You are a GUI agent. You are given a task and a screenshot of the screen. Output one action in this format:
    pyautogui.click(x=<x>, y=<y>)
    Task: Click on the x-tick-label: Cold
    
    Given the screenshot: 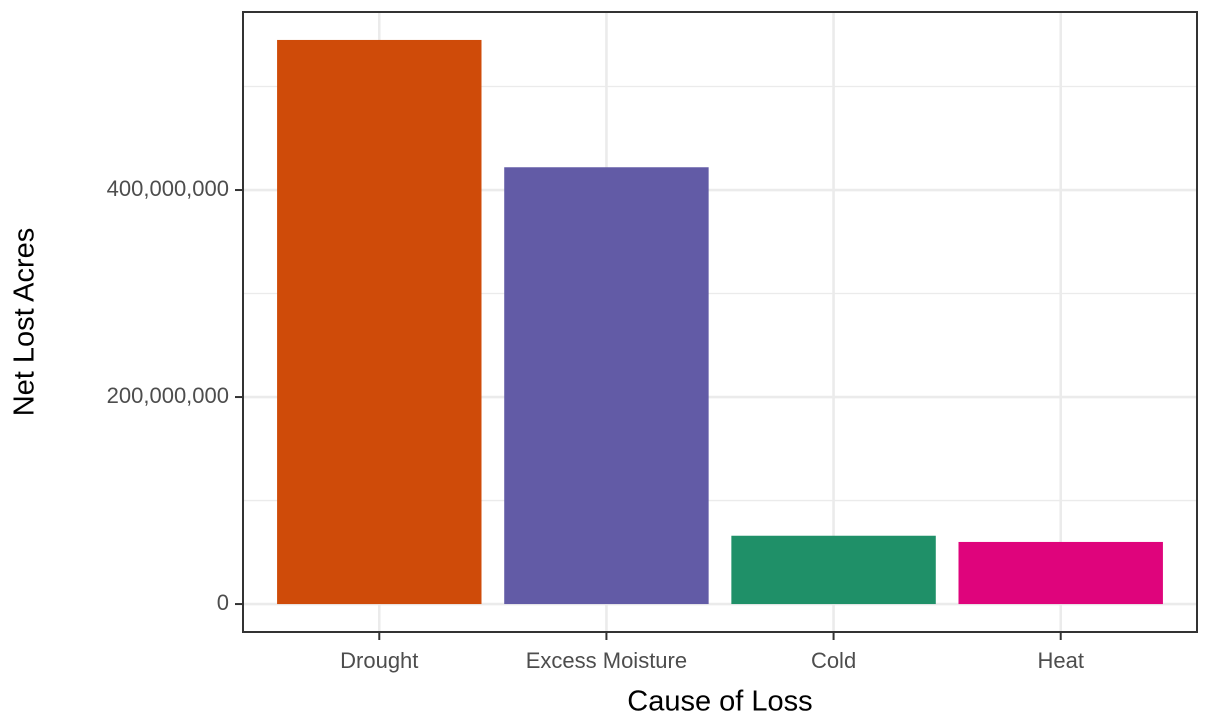 What is the action you would take?
    pyautogui.click(x=833, y=660)
    